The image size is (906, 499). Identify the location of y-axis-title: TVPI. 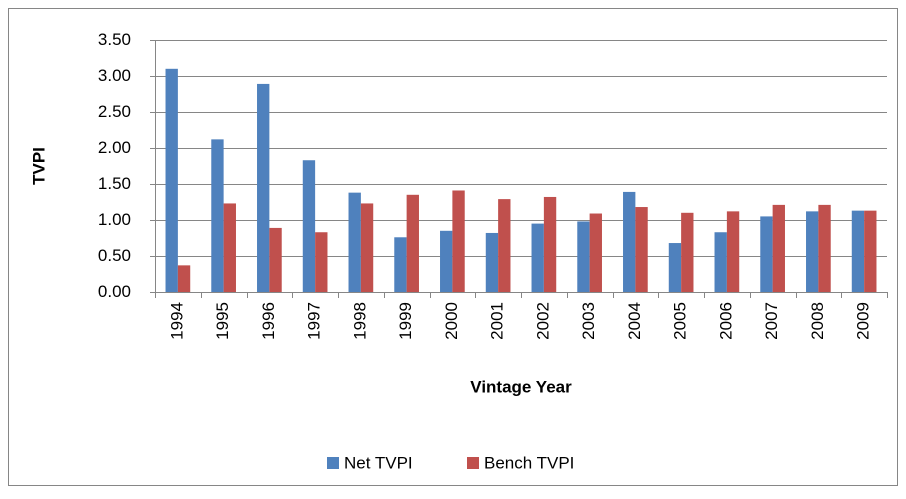
(38, 166).